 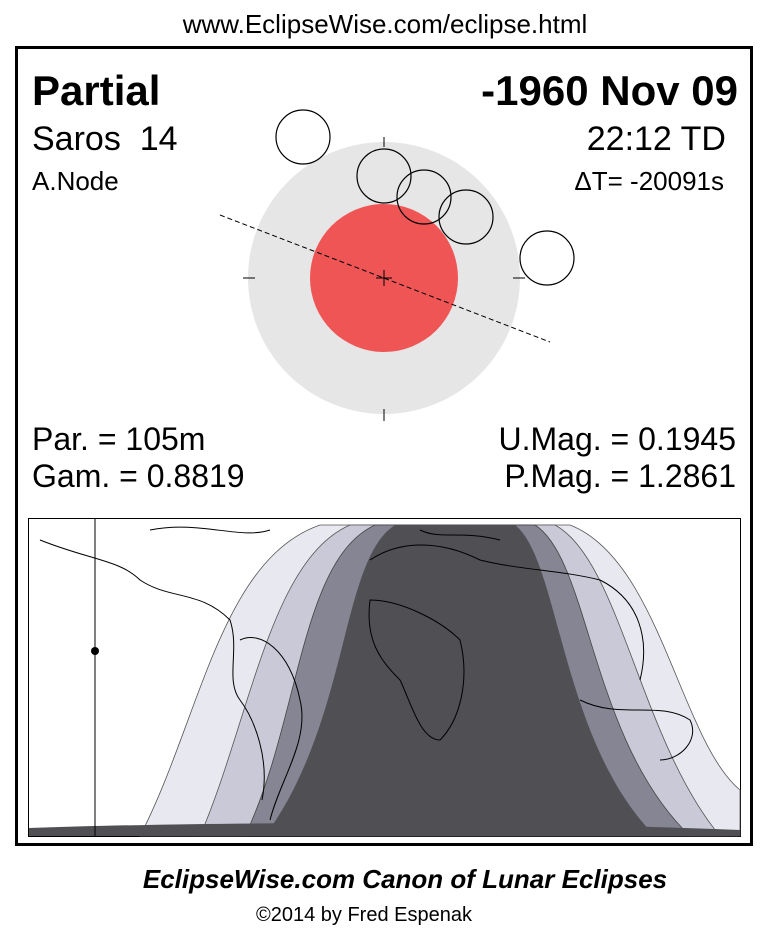 I want to click on delta-t: ΔT= -20091s, so click(x=649, y=181).